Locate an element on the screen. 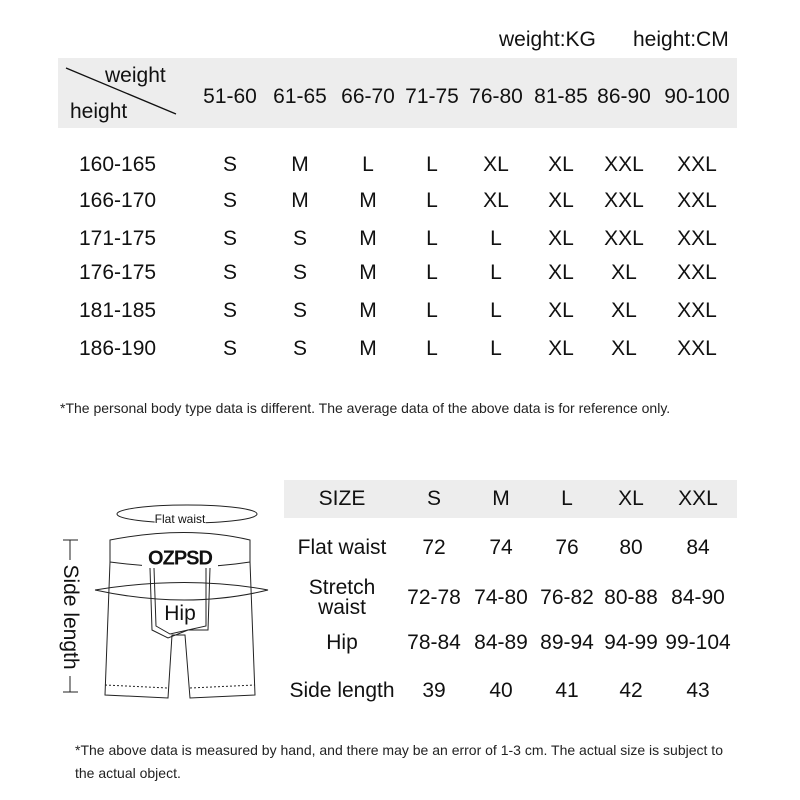 This screenshot has height=800, width=800. measurement-cell: 94-99 is located at coordinates (631, 642).